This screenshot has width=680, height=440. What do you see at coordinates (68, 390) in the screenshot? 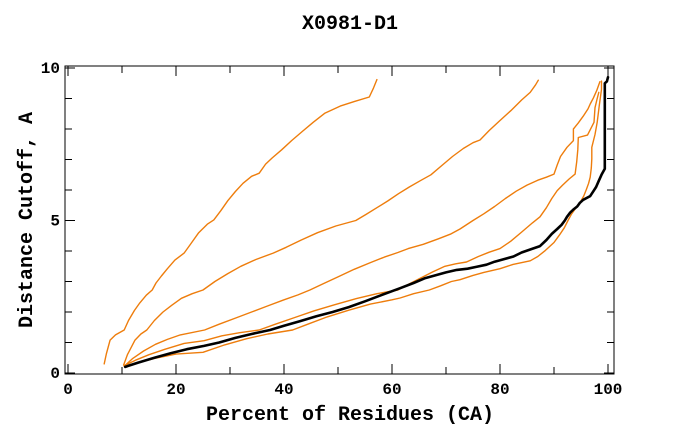
I see `x-tick-label: 0` at bounding box center [68, 390].